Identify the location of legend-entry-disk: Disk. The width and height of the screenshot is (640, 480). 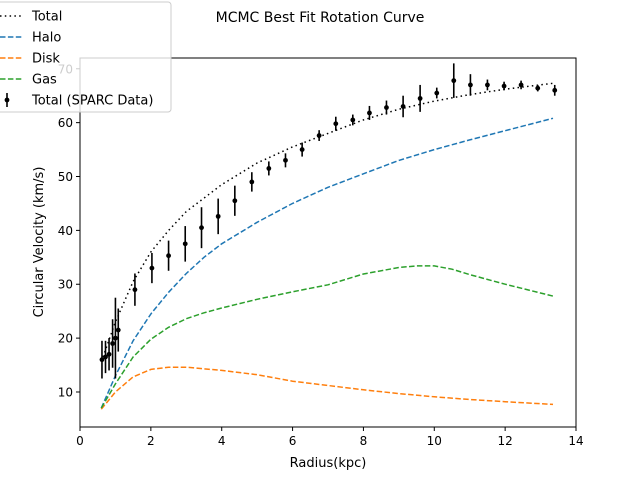
(30, 59).